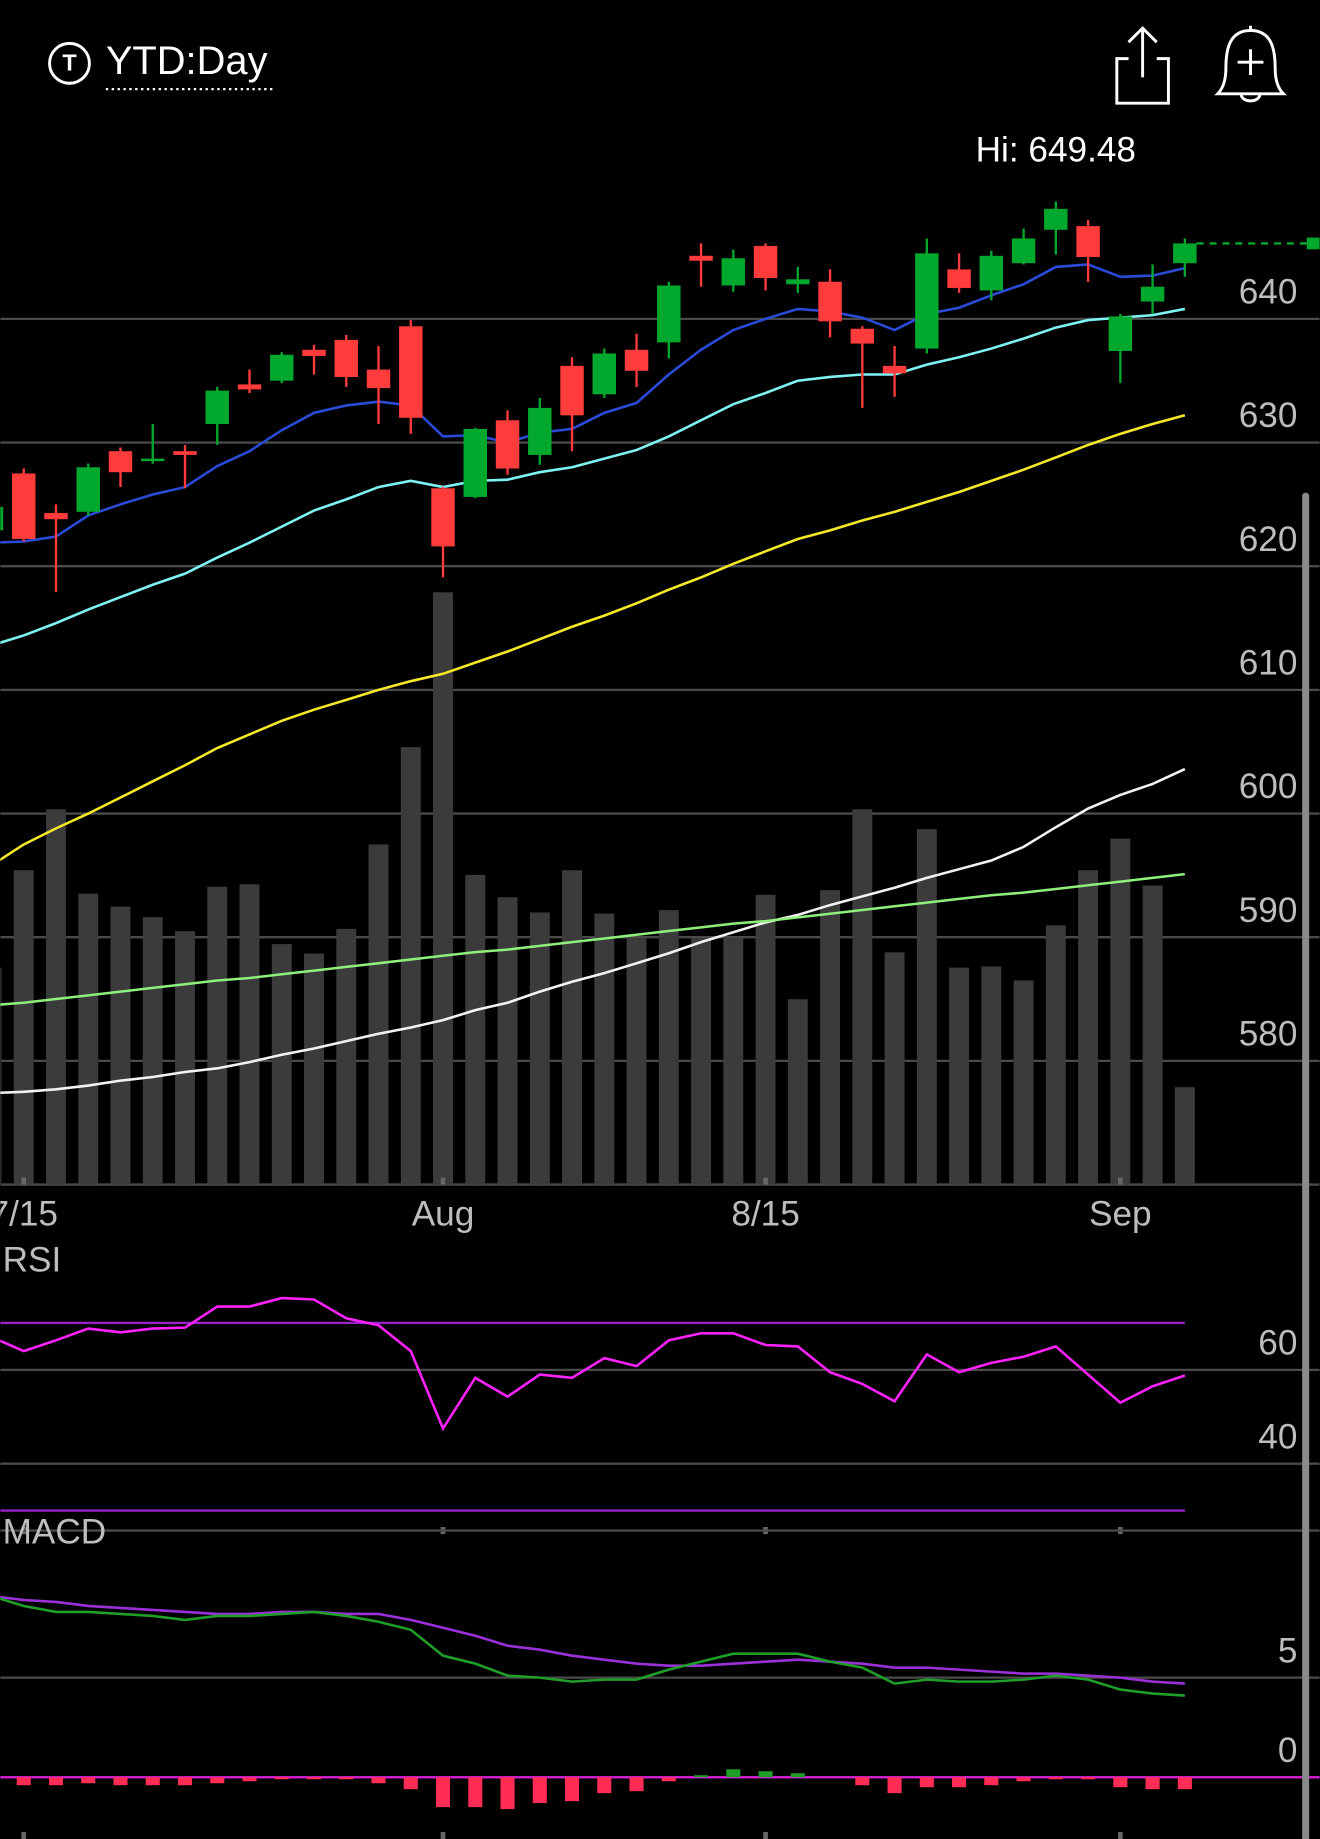 This screenshot has width=1320, height=1839. What do you see at coordinates (593, 403) in the screenshot?
I see `moving-average` at bounding box center [593, 403].